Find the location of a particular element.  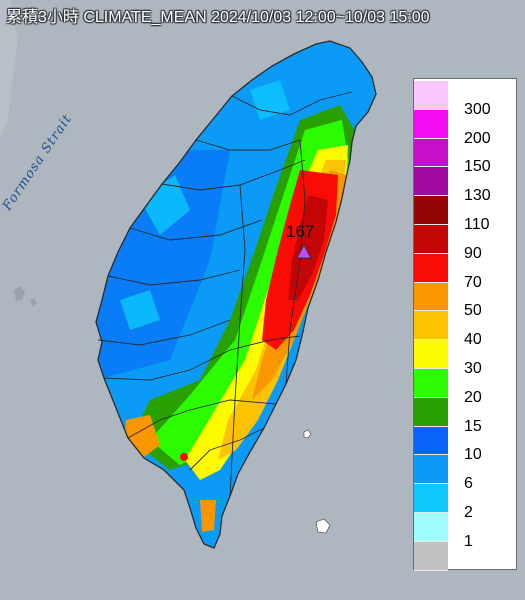

legend-label: 10 is located at coordinates (473, 455).